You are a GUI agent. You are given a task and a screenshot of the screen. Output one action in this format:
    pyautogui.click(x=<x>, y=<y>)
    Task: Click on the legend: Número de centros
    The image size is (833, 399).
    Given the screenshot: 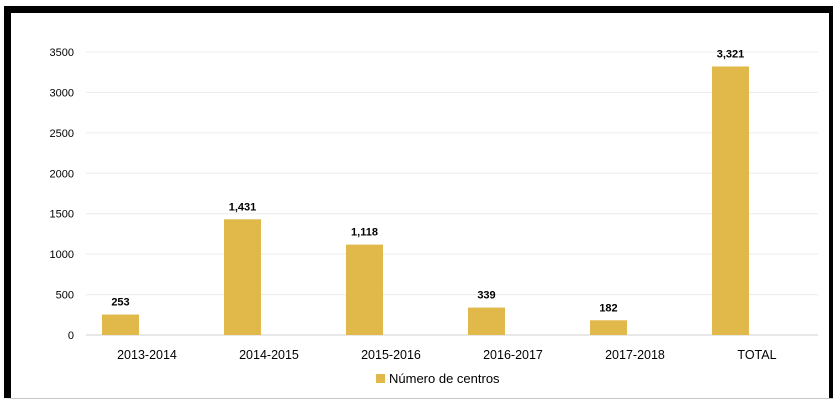 What is the action you would take?
    pyautogui.click(x=438, y=378)
    